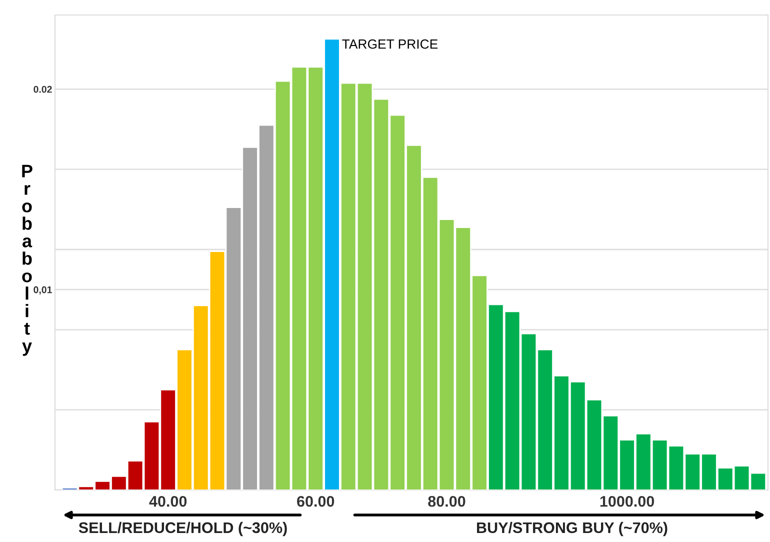 The image size is (770, 542). Describe the element at coordinates (390, 44) in the screenshot. I see `annotation: TARGET PRICE` at that location.